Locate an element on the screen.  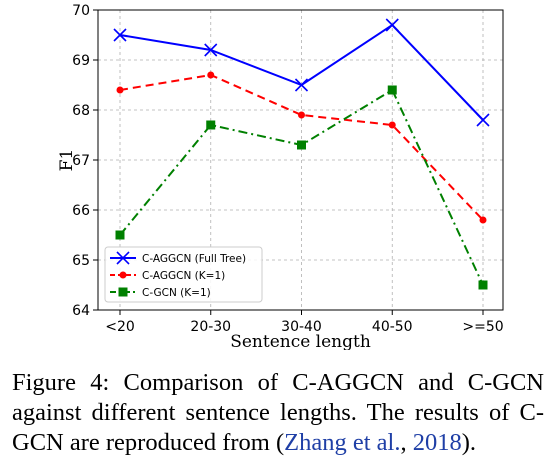
legend-entry: C-GCN (K=1) is located at coordinates (160, 293).